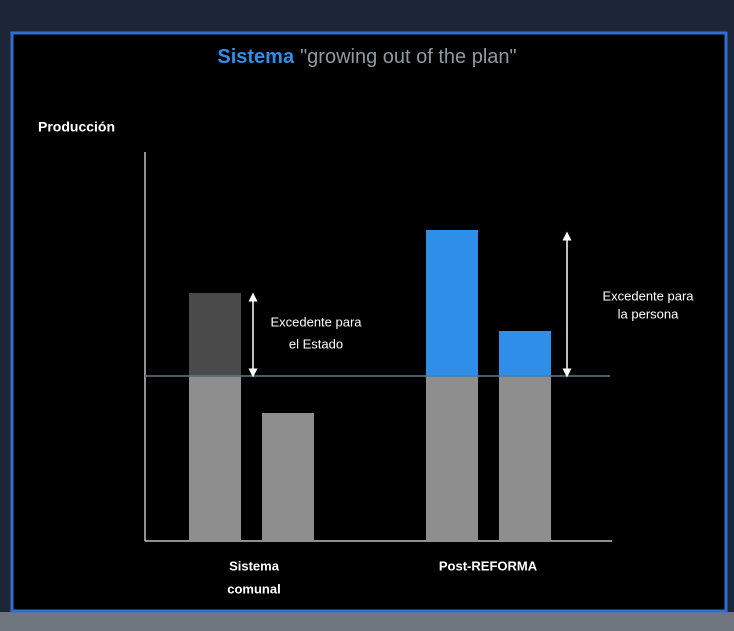 The height and width of the screenshot is (631, 734). What do you see at coordinates (408, 57) in the screenshot?
I see `title-rest: "growing out of the plan"` at bounding box center [408, 57].